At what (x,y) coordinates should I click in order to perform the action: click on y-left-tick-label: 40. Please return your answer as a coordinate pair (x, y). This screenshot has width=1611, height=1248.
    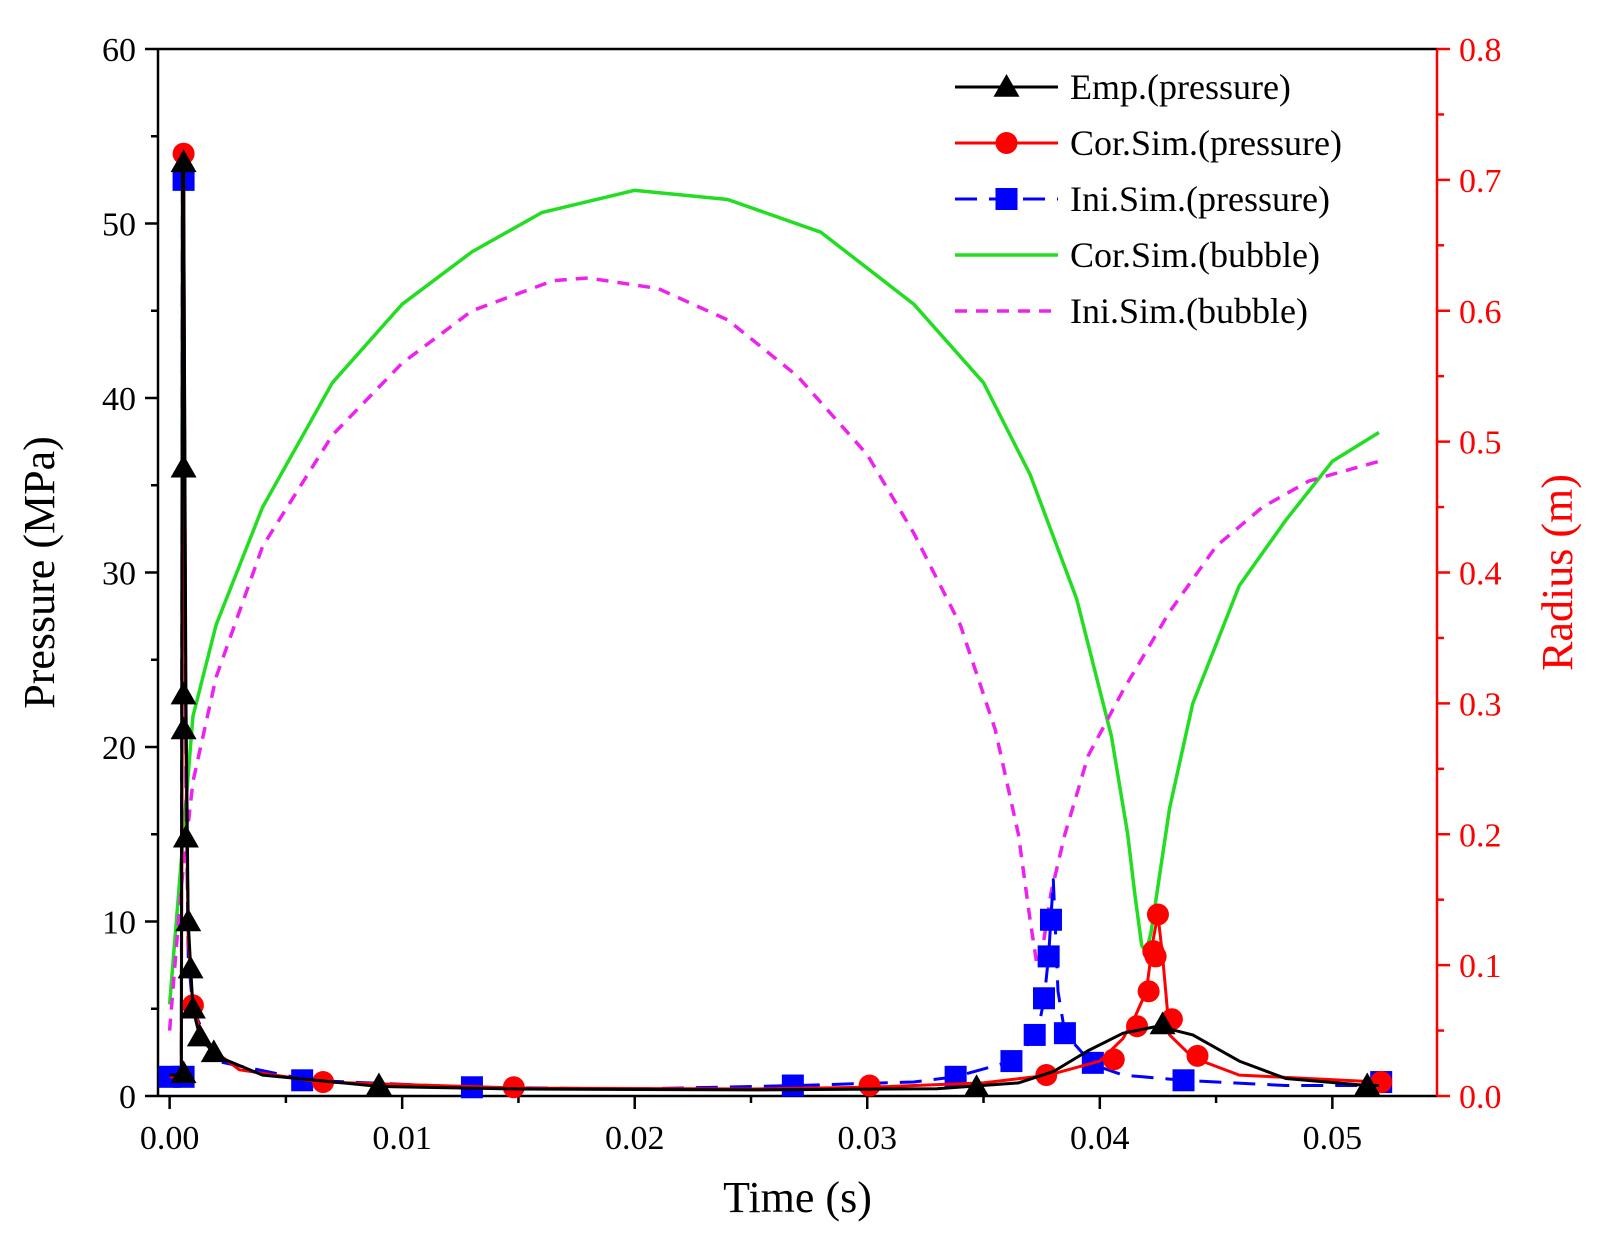
    Looking at the image, I should click on (119, 399).